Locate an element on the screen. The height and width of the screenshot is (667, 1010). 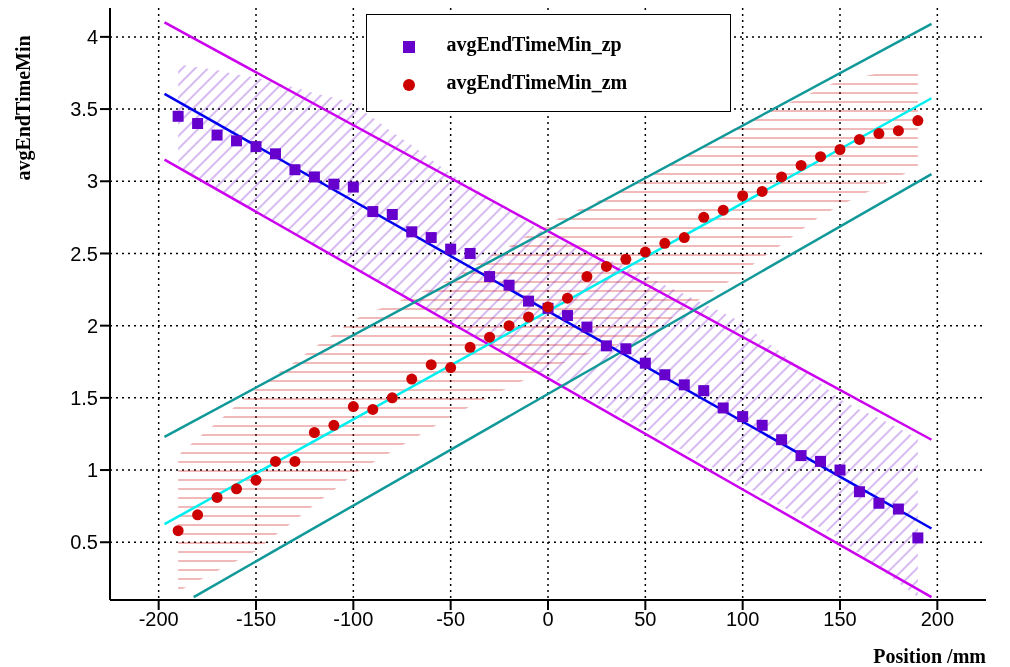
y-axis-title: avgEndTimeMin is located at coordinates (23, 108).